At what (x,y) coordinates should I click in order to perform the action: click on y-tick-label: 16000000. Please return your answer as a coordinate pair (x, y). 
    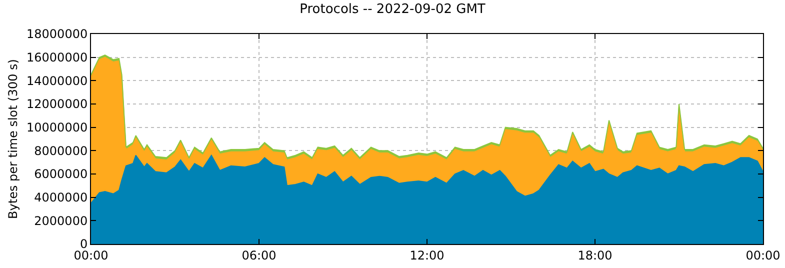
    Looking at the image, I should click on (57, 57).